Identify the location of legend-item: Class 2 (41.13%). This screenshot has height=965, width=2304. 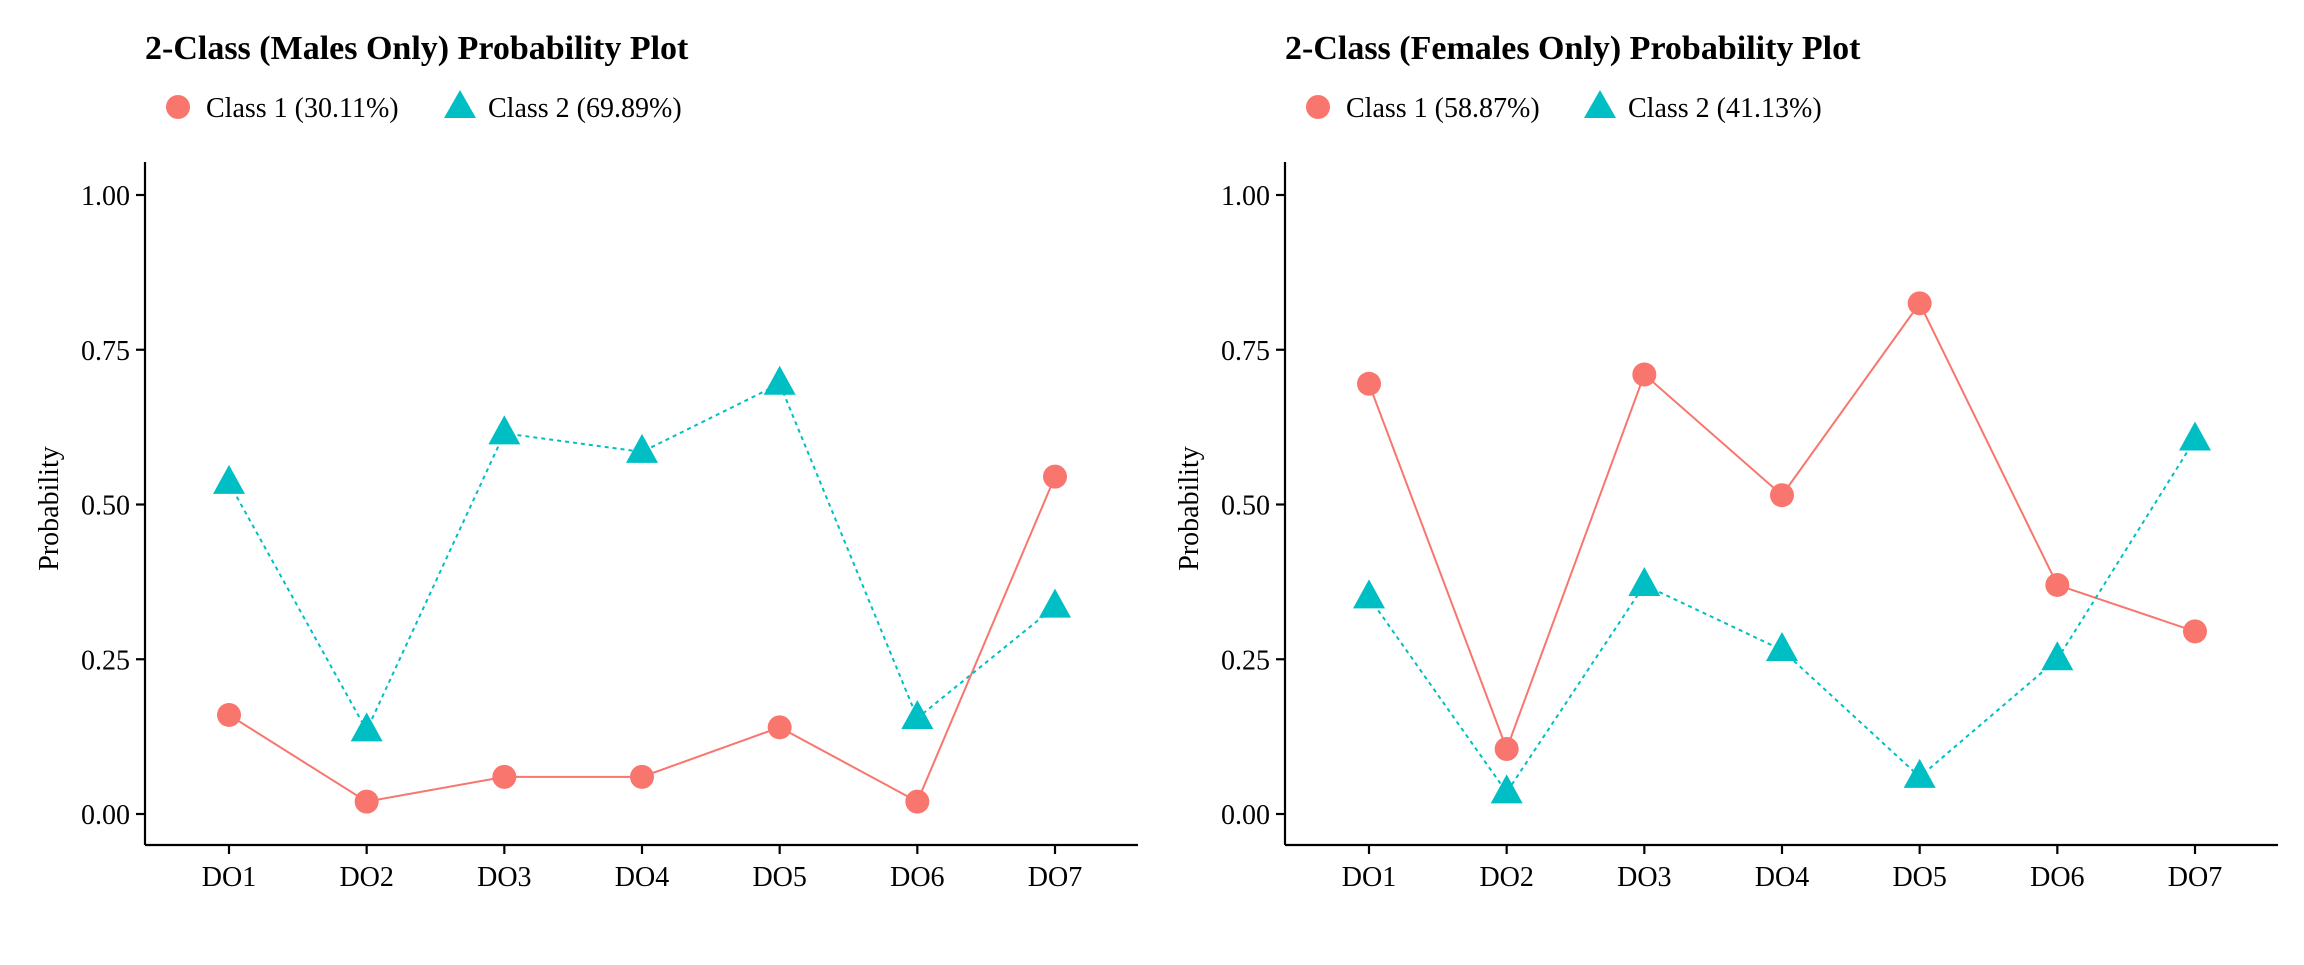
(1703, 107).